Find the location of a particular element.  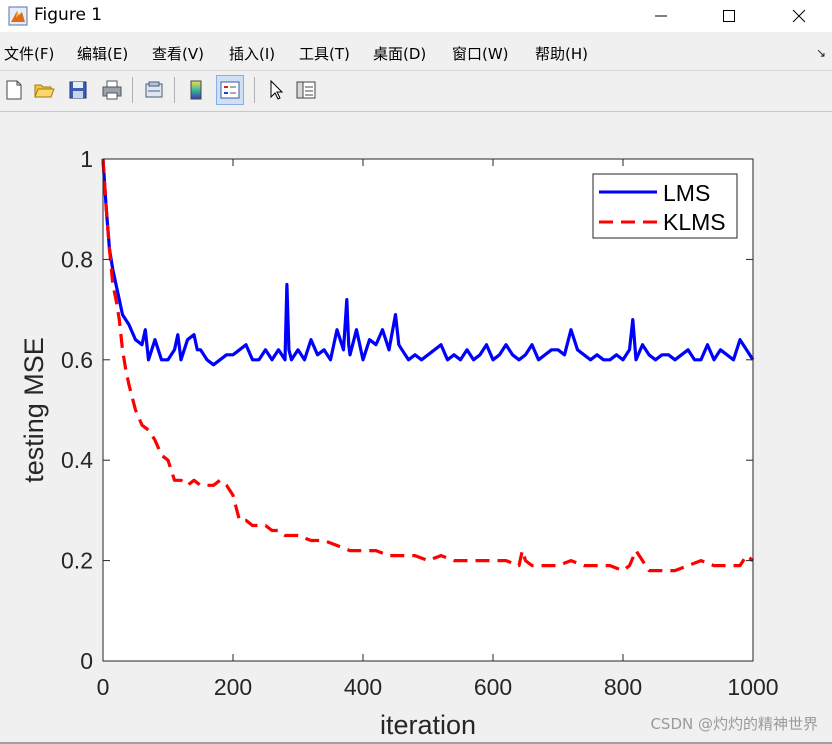

pointer-icon is located at coordinates (277, 89).